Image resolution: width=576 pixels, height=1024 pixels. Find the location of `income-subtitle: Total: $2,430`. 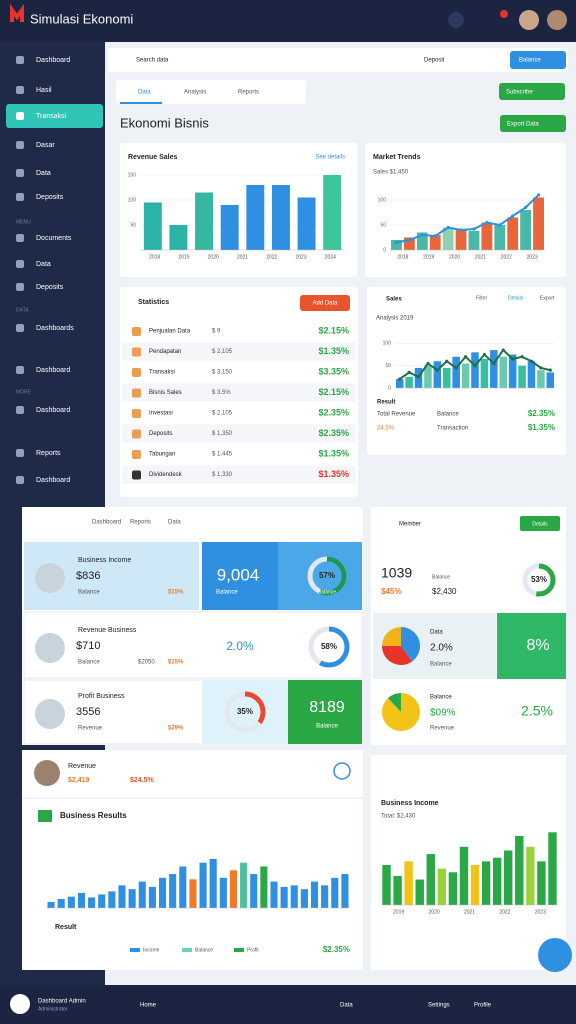

income-subtitle: Total: $2,430 is located at coordinates (398, 817).